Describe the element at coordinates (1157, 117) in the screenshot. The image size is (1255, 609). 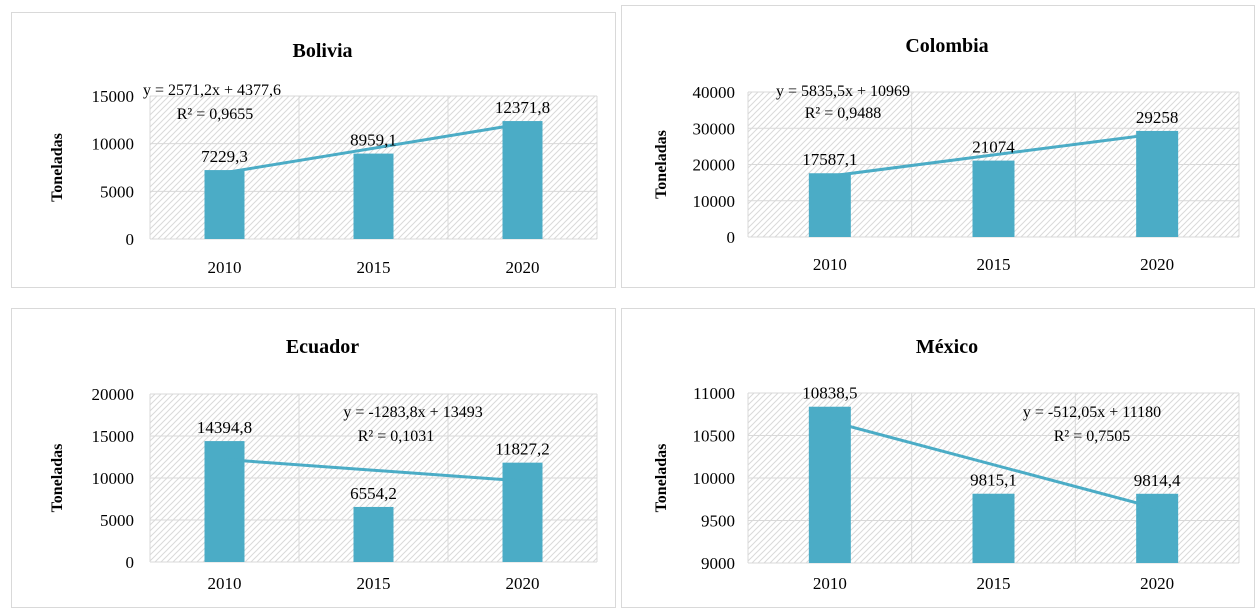
I see `data-label-colombia-2020: 29258` at that location.